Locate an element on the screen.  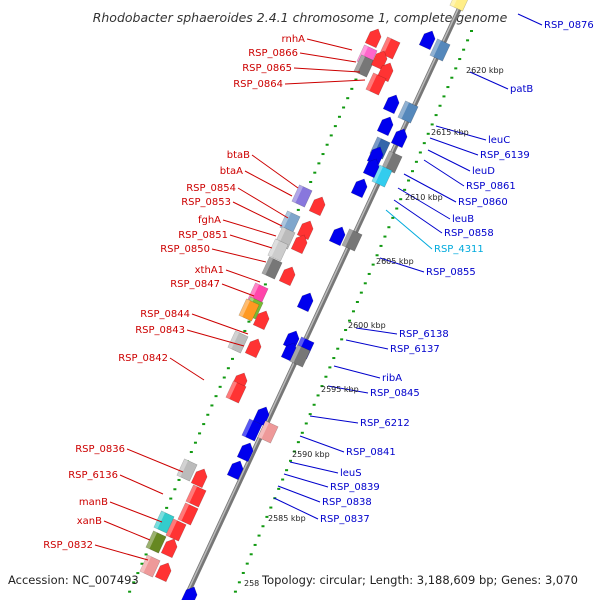
right-gene-label: RSP_6138 is located at coordinates (424, 334).